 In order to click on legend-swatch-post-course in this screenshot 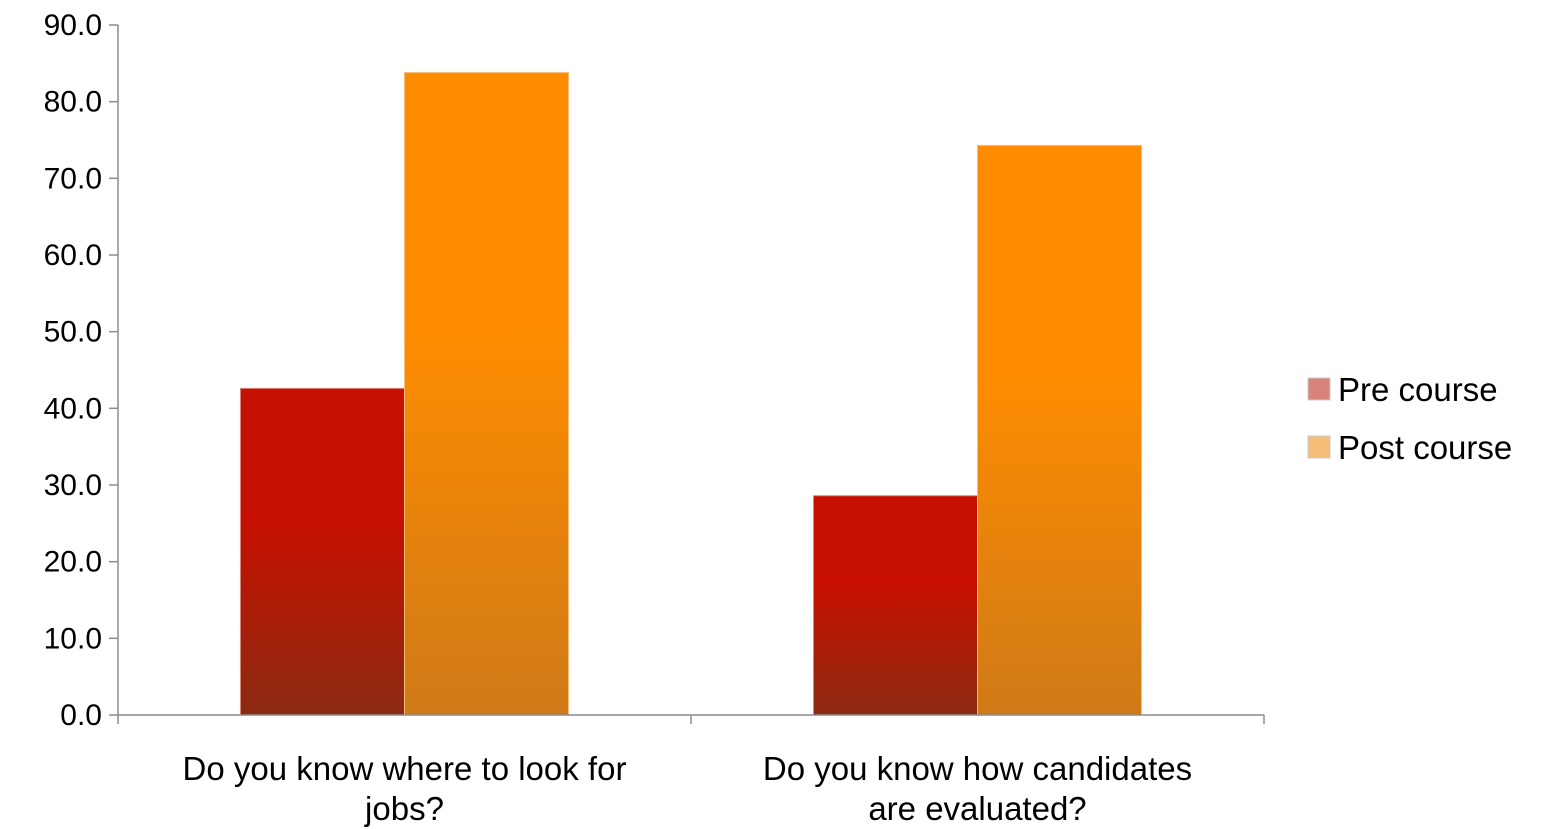, I will do `click(1319, 447)`.